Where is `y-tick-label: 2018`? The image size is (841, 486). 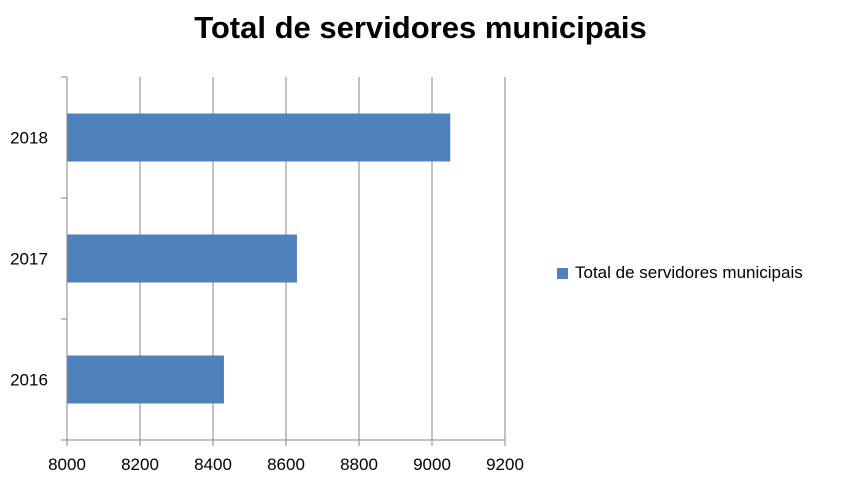
y-tick-label: 2018 is located at coordinates (29, 138).